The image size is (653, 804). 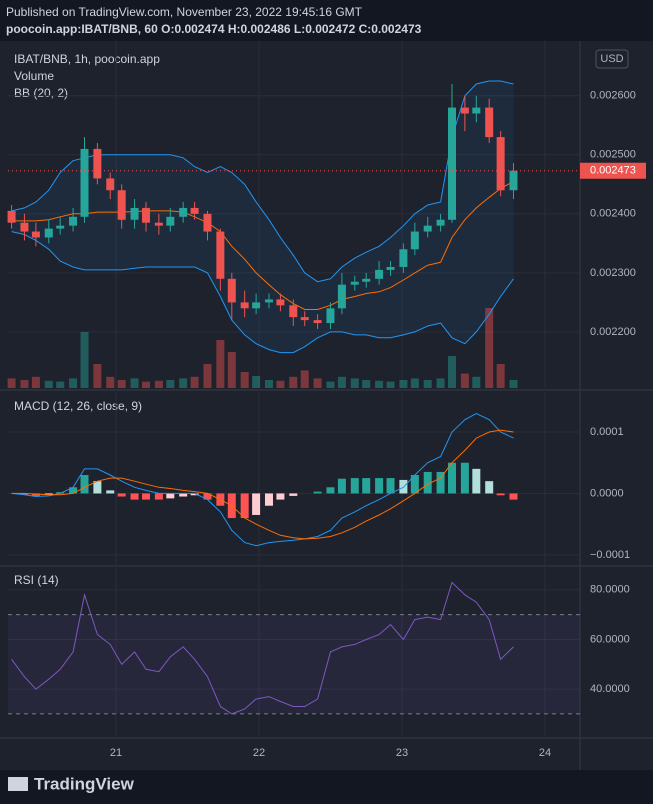 I want to click on main-legend: IBAT/BNB, 1h, poocoin.app, so click(x=87, y=59).